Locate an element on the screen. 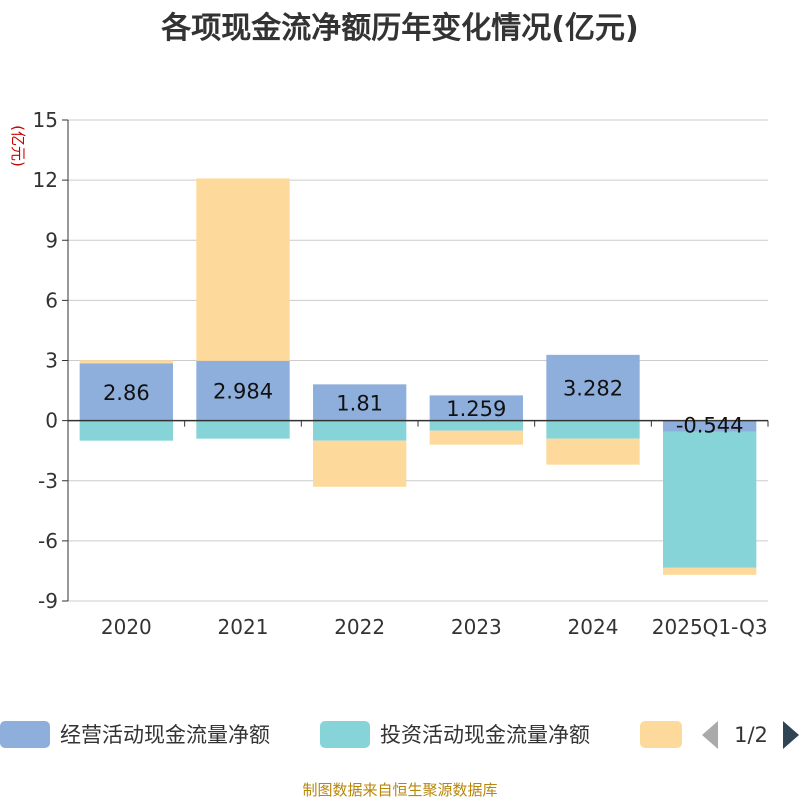  data-label: 2.86 is located at coordinates (126, 393).